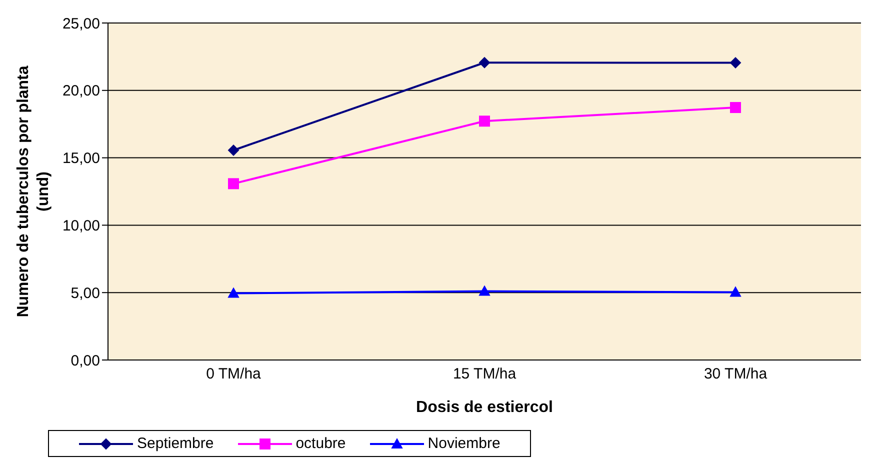 This screenshot has width=874, height=470. Describe the element at coordinates (736, 374) in the screenshot. I see `x-tick-label: 30 TM/ha` at that location.